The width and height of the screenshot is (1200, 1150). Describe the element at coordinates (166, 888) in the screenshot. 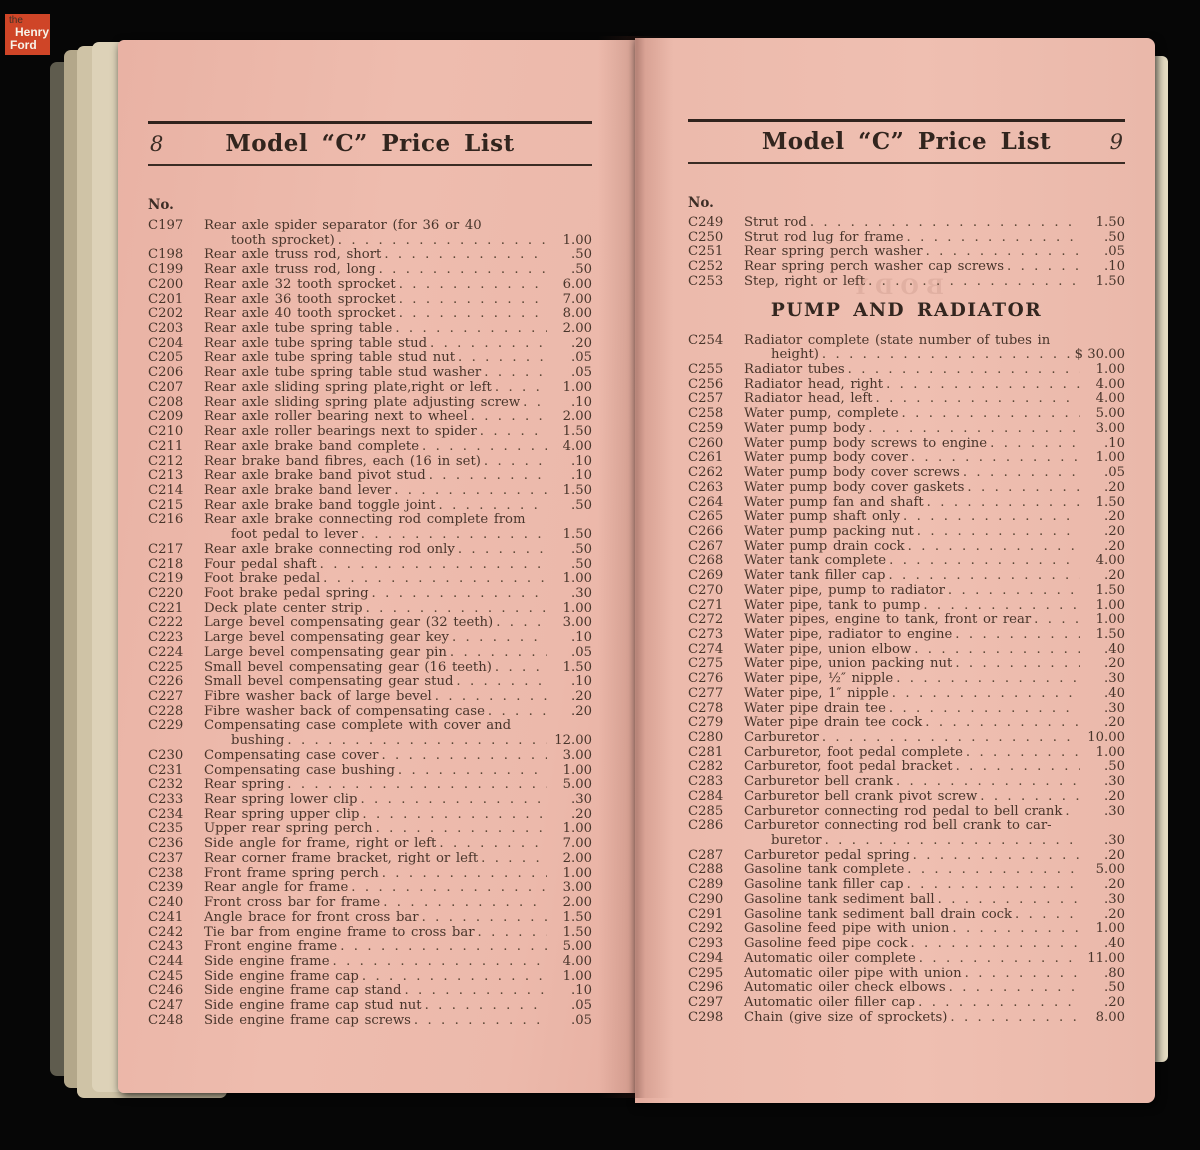

I see `part-number: C239` at that location.